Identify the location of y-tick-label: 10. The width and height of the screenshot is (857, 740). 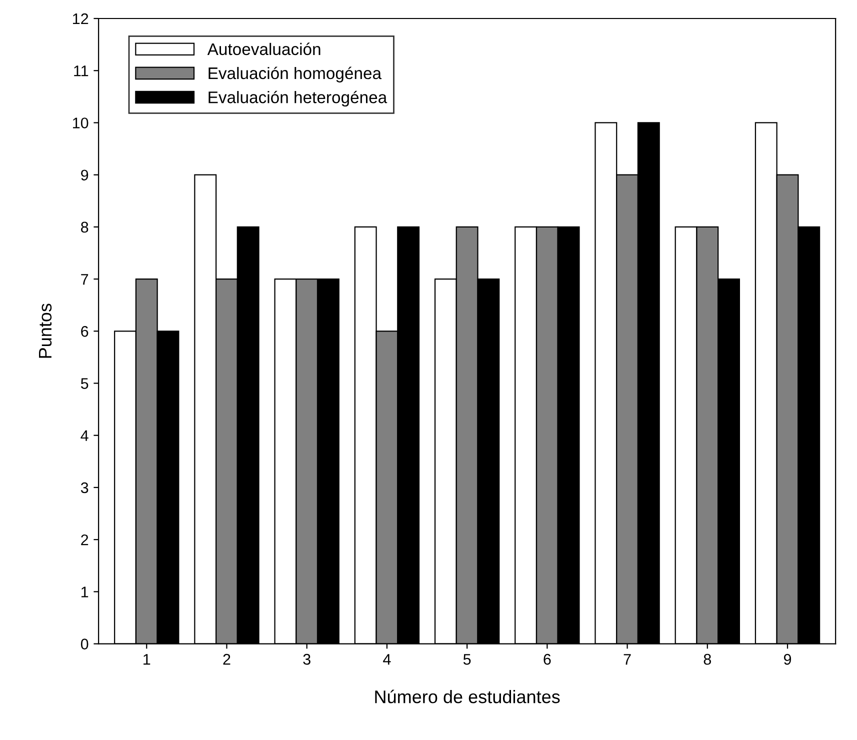
(80, 123).